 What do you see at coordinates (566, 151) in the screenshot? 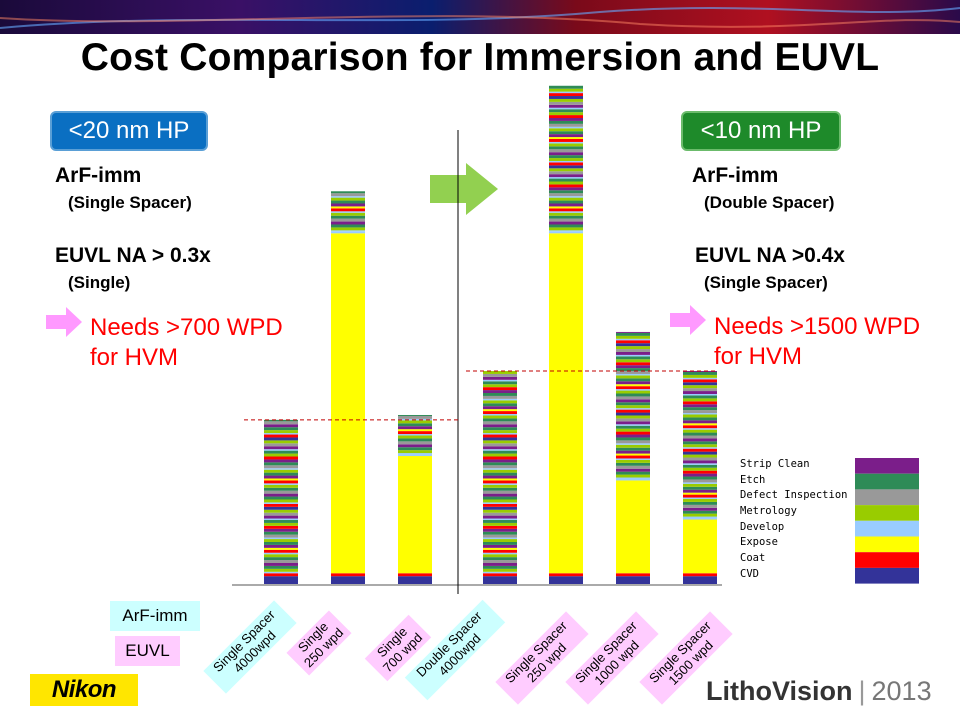
I see `bar-5-segment-defect_inspection` at bounding box center [566, 151].